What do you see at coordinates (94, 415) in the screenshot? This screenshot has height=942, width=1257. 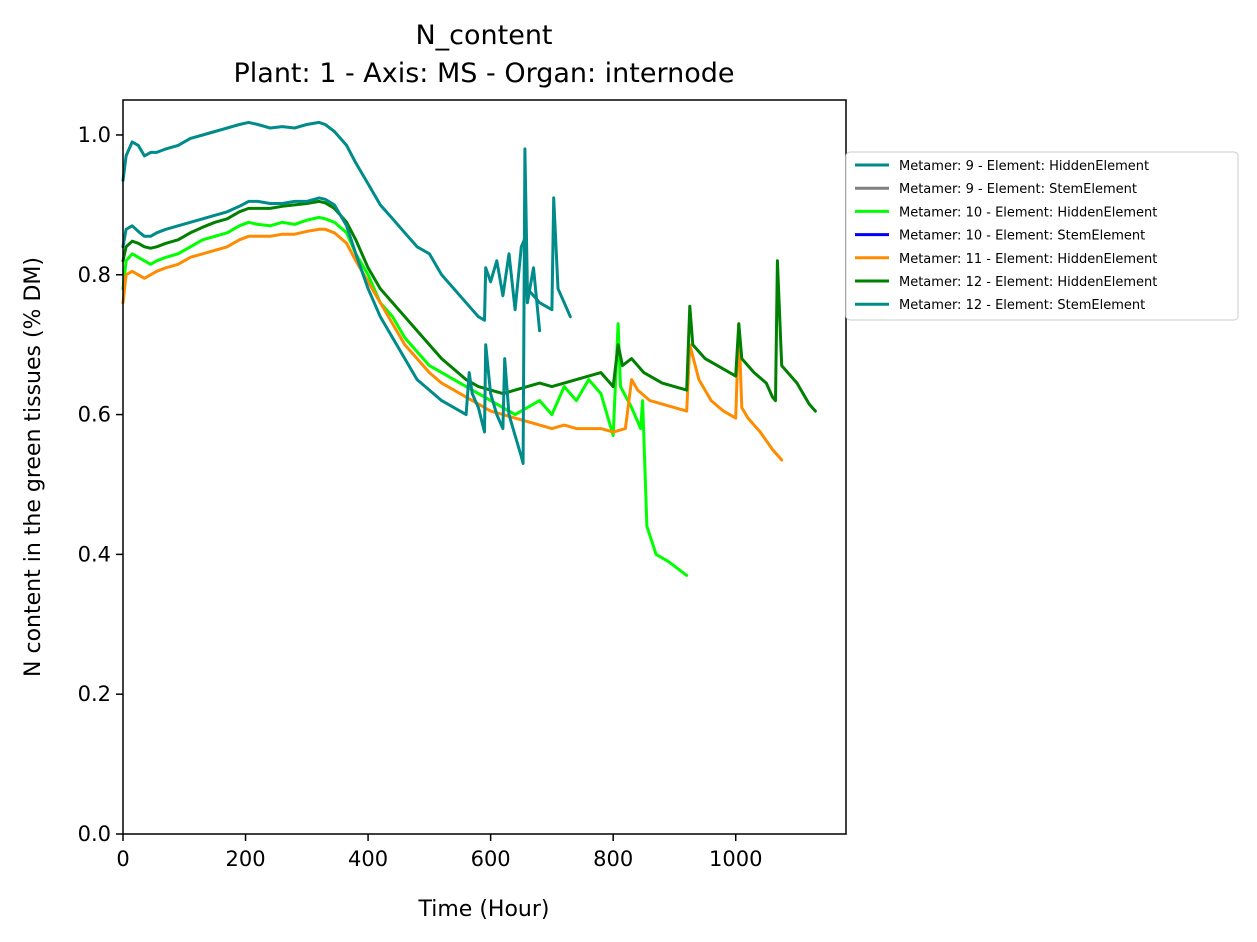 I see `y-tick-label-3: 0.6` at bounding box center [94, 415].